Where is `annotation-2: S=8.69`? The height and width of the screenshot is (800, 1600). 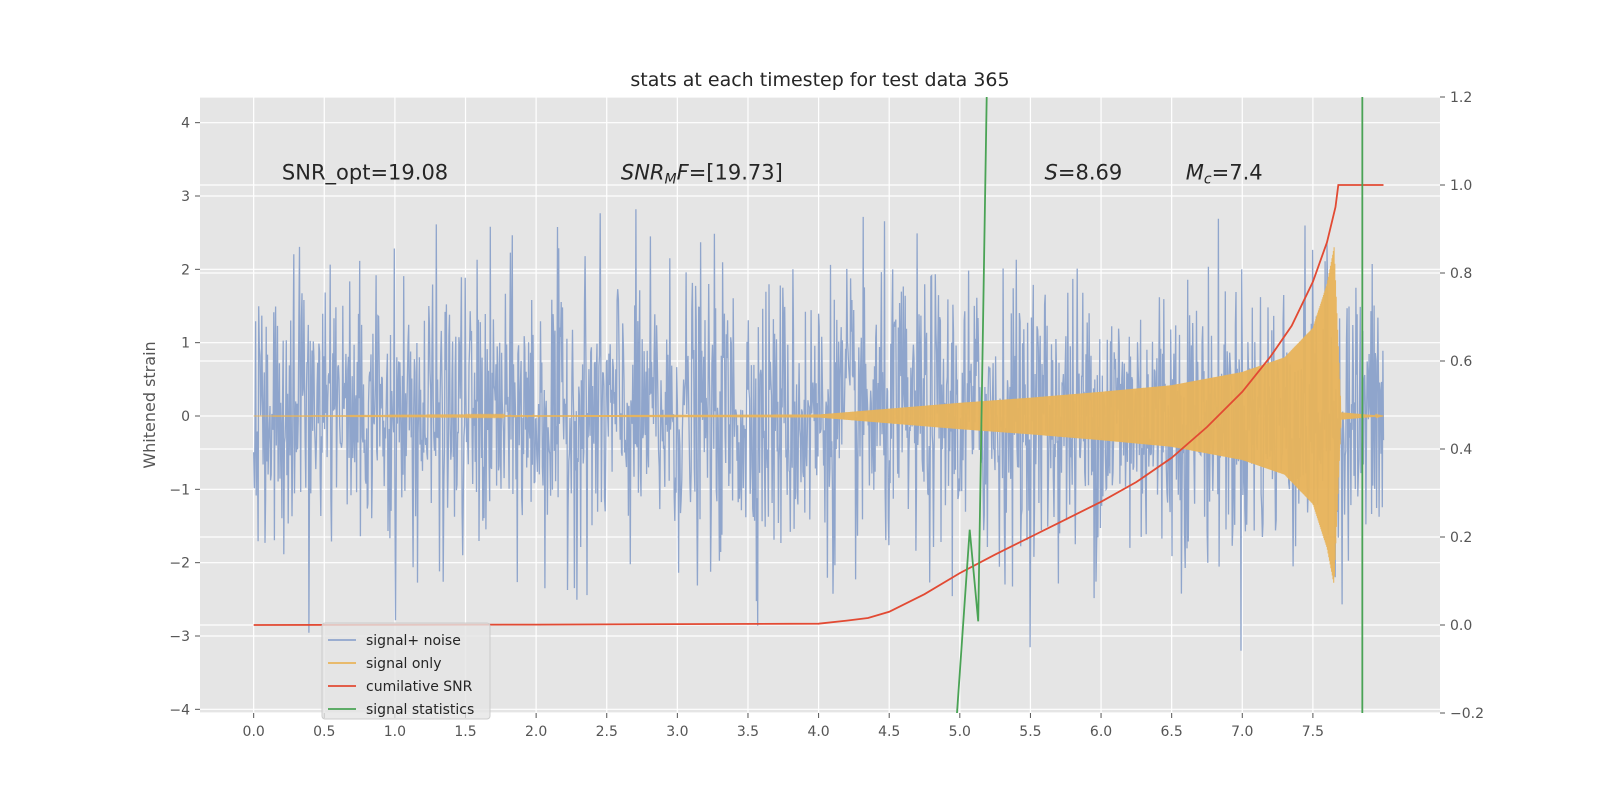
annotation-2: S=8.69 is located at coordinates (1084, 172).